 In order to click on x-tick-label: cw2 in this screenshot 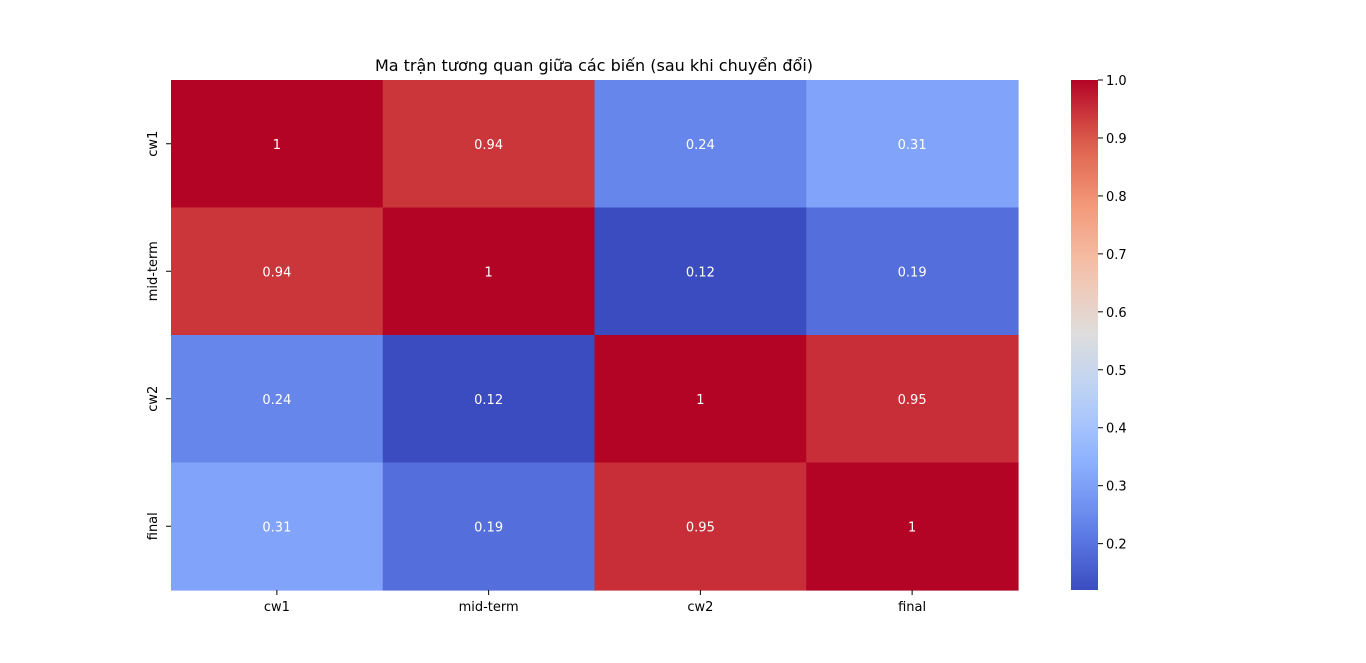, I will do `click(700, 607)`.